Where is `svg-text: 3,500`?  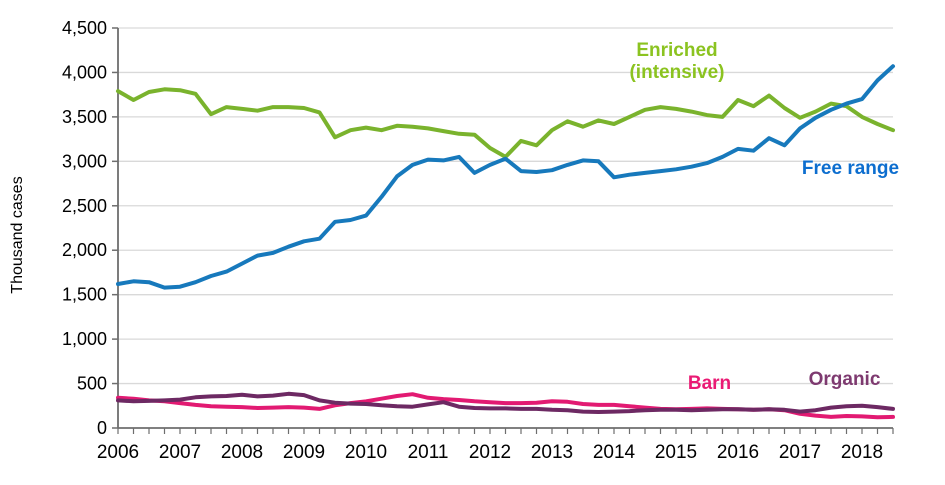 svg-text: 3,500 is located at coordinates (84, 117).